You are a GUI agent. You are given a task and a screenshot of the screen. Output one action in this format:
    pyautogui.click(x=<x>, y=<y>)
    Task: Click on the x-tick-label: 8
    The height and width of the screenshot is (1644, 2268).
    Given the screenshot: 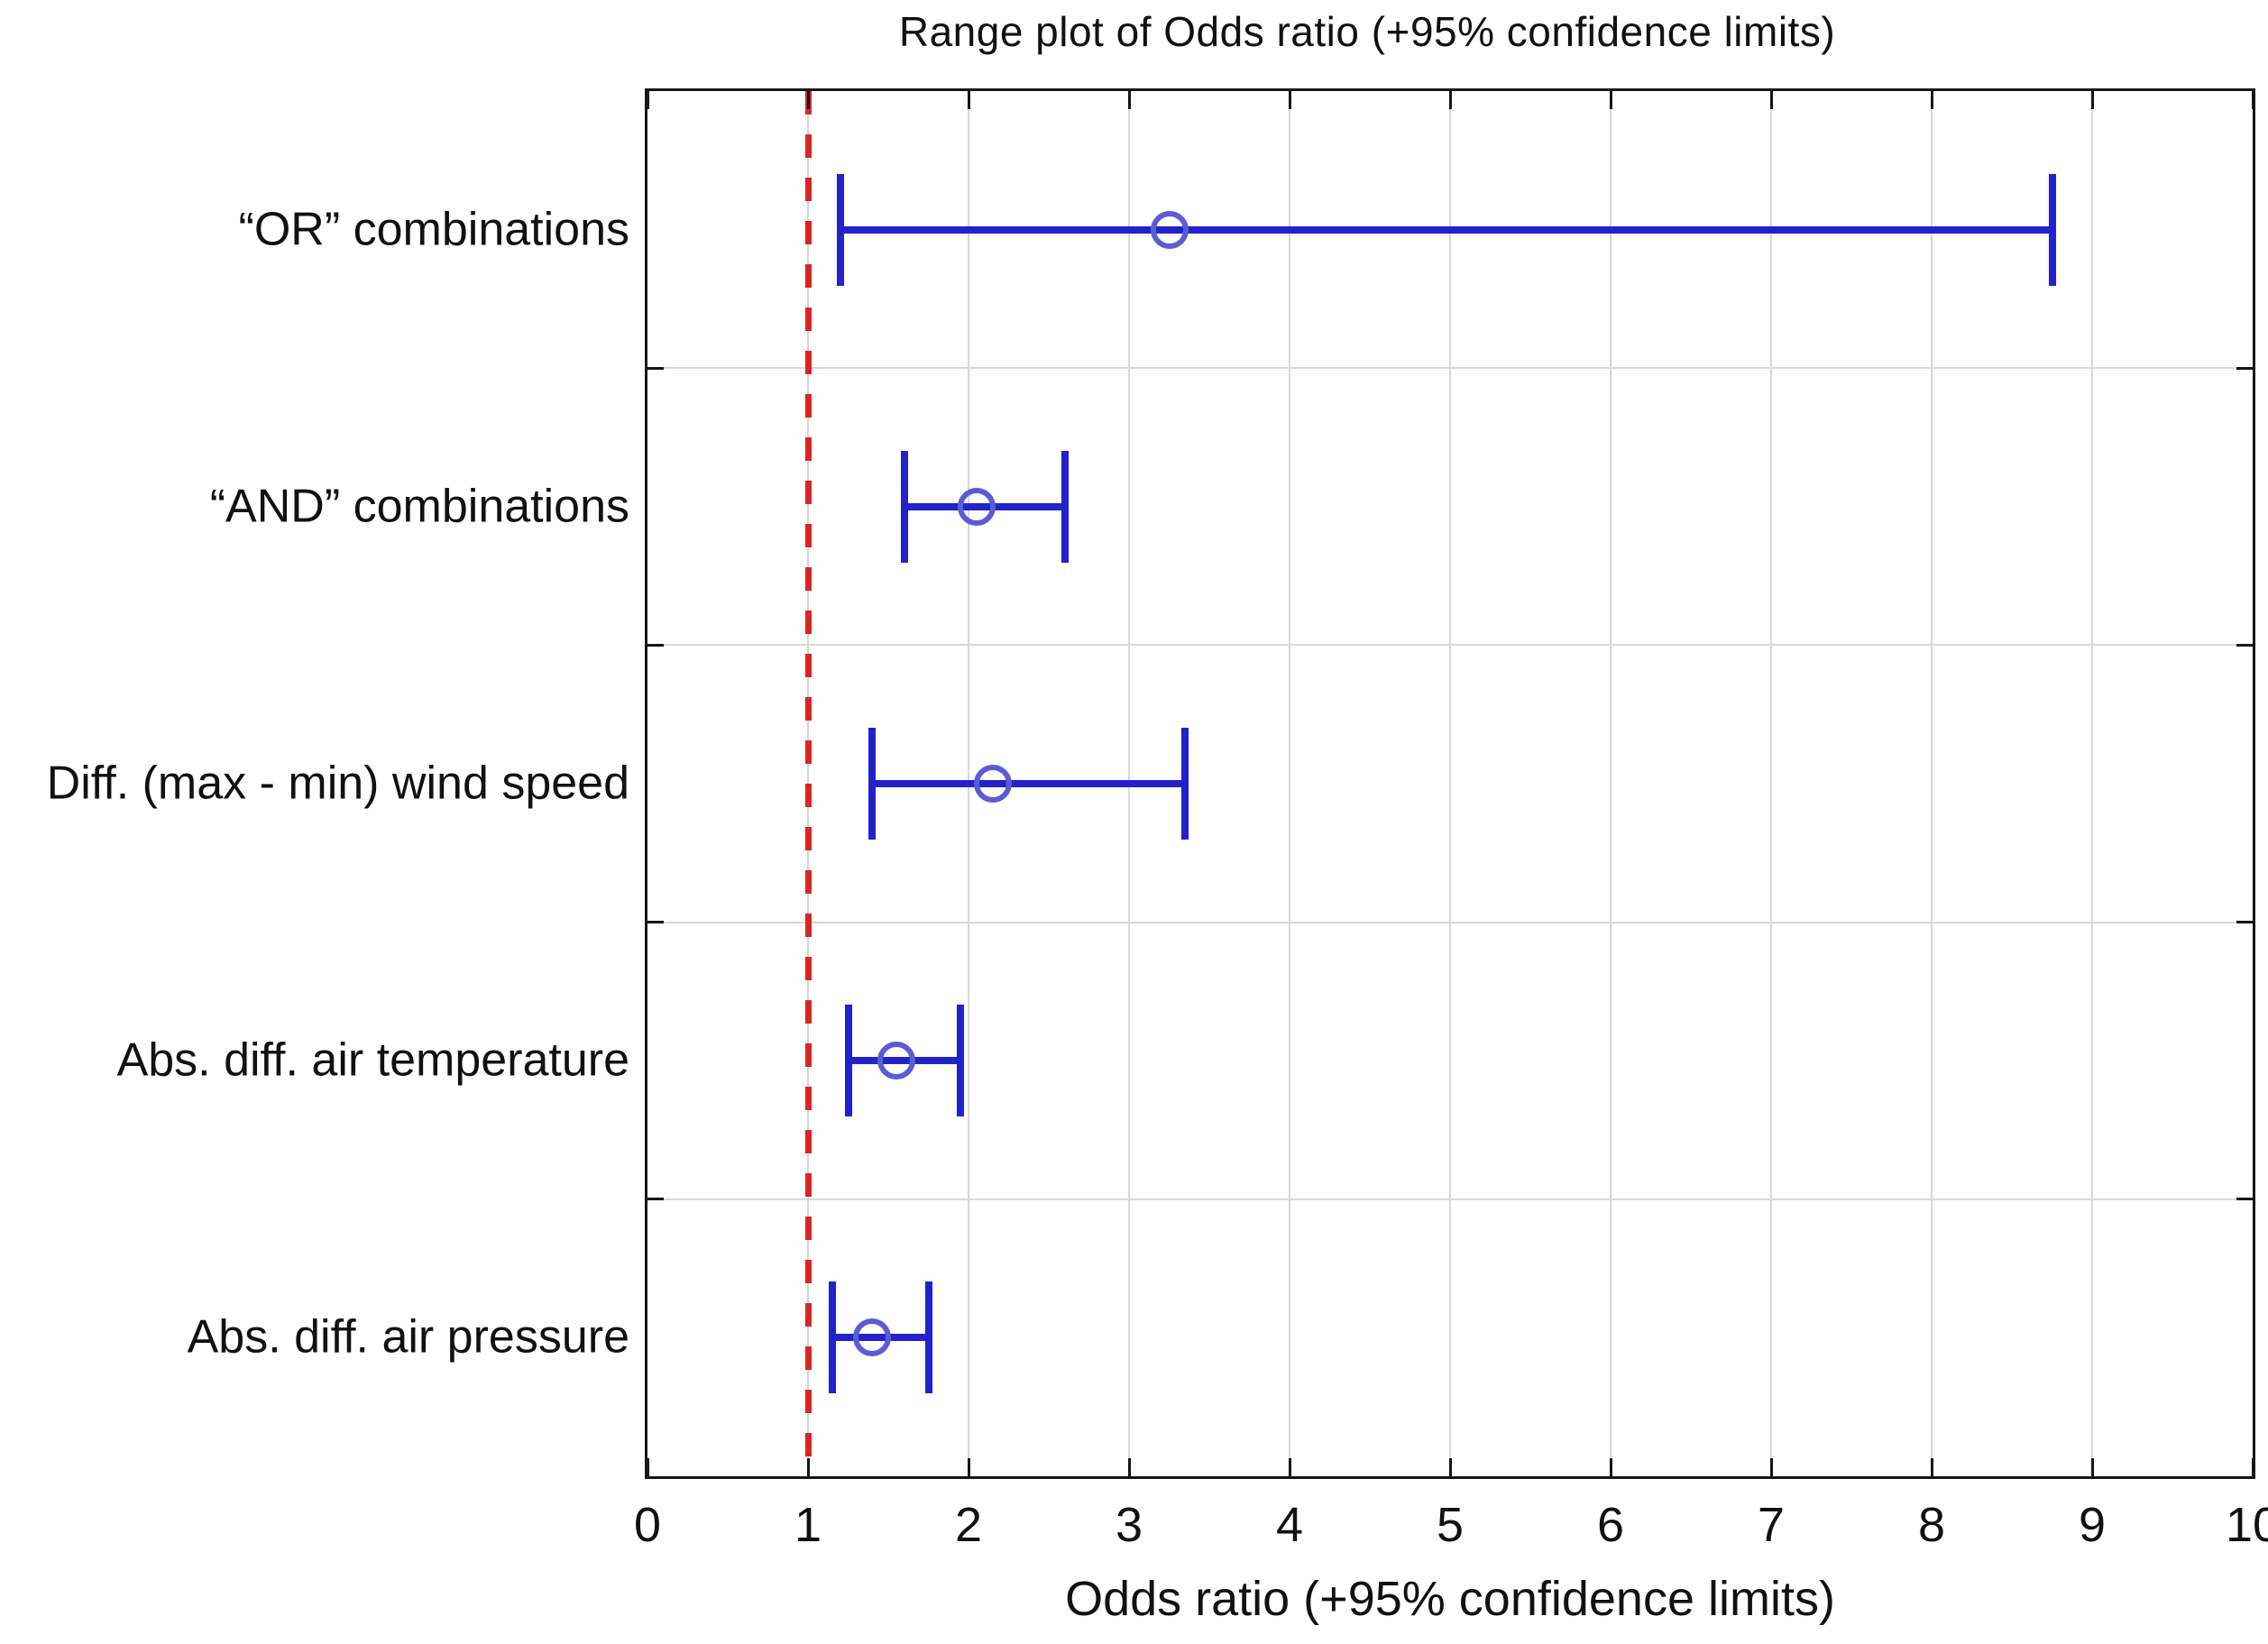 What is the action you would take?
    pyautogui.click(x=1932, y=1525)
    